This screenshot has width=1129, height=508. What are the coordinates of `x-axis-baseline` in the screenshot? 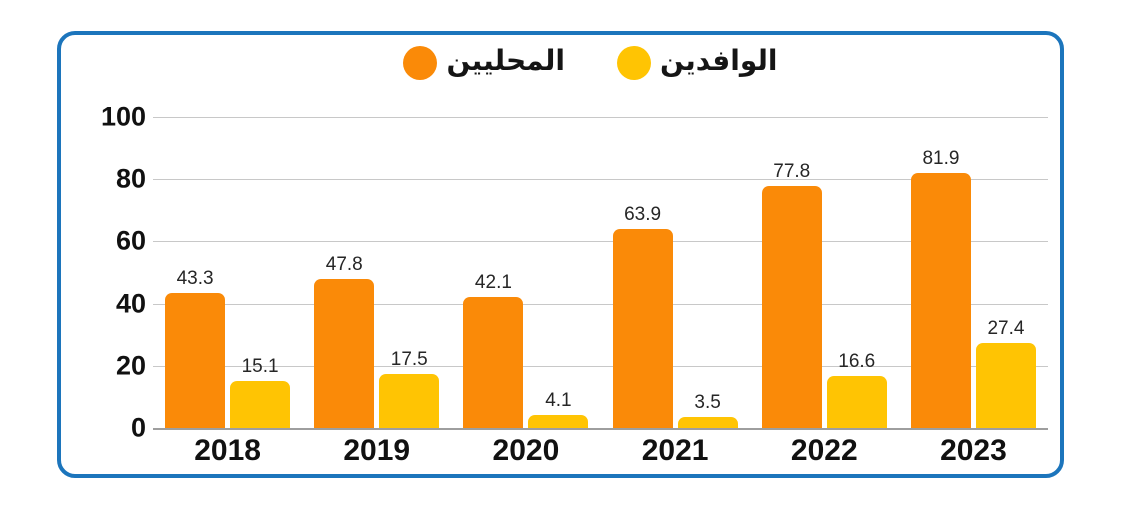 It's located at (600, 429).